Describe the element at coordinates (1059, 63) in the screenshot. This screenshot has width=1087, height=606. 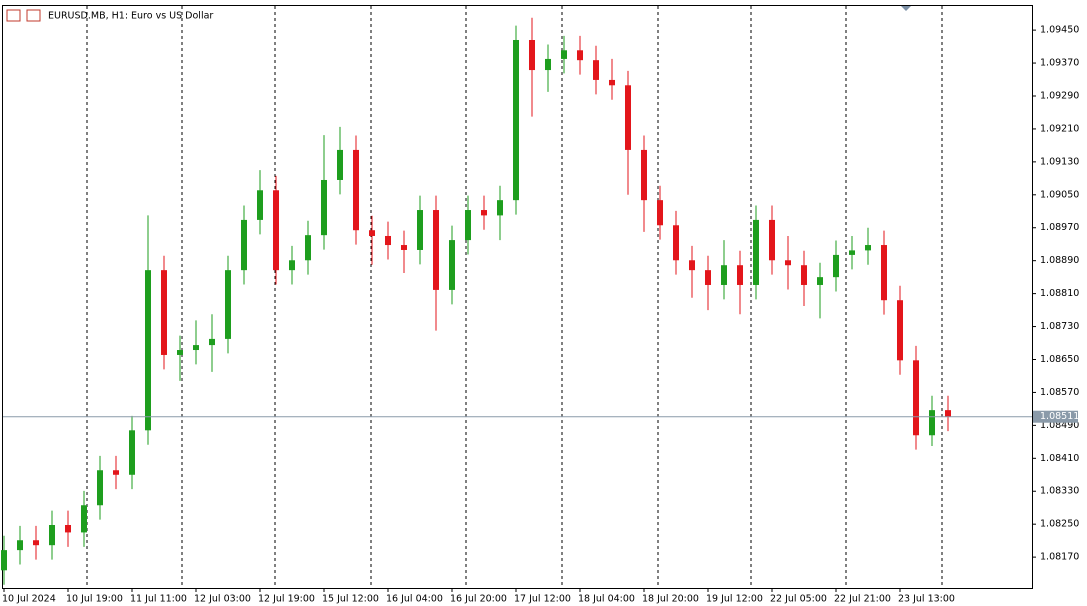
I see `y-tick-label: 1.09370` at that location.